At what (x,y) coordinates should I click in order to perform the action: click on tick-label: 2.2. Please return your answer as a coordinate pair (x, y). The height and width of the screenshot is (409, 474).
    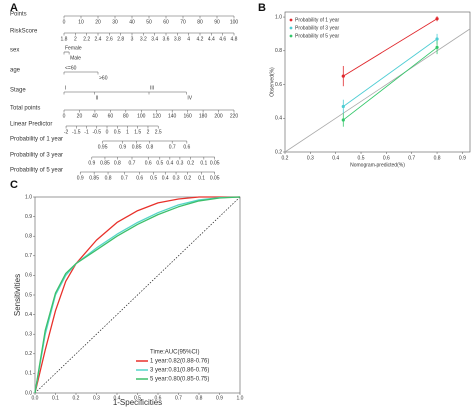
    Looking at the image, I should click on (86, 39).